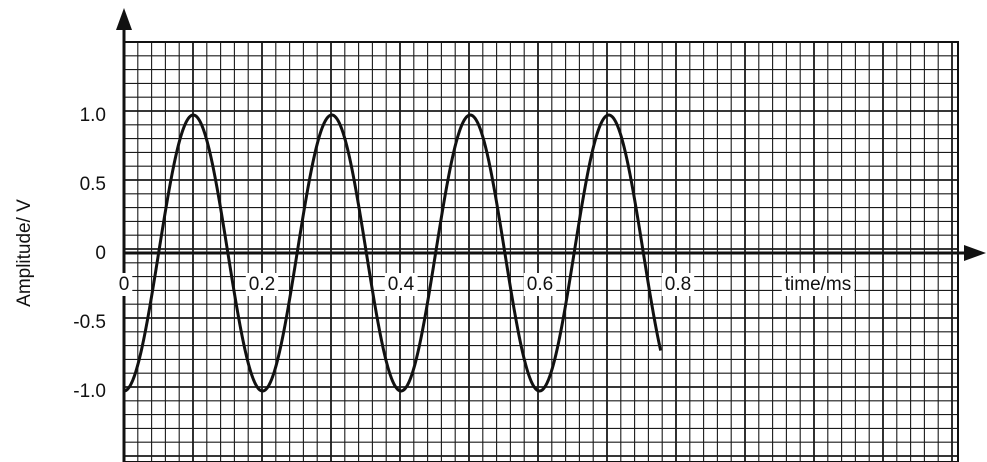 The image size is (987, 462). What do you see at coordinates (124, 19) in the screenshot?
I see `y-axis-arrow` at bounding box center [124, 19].